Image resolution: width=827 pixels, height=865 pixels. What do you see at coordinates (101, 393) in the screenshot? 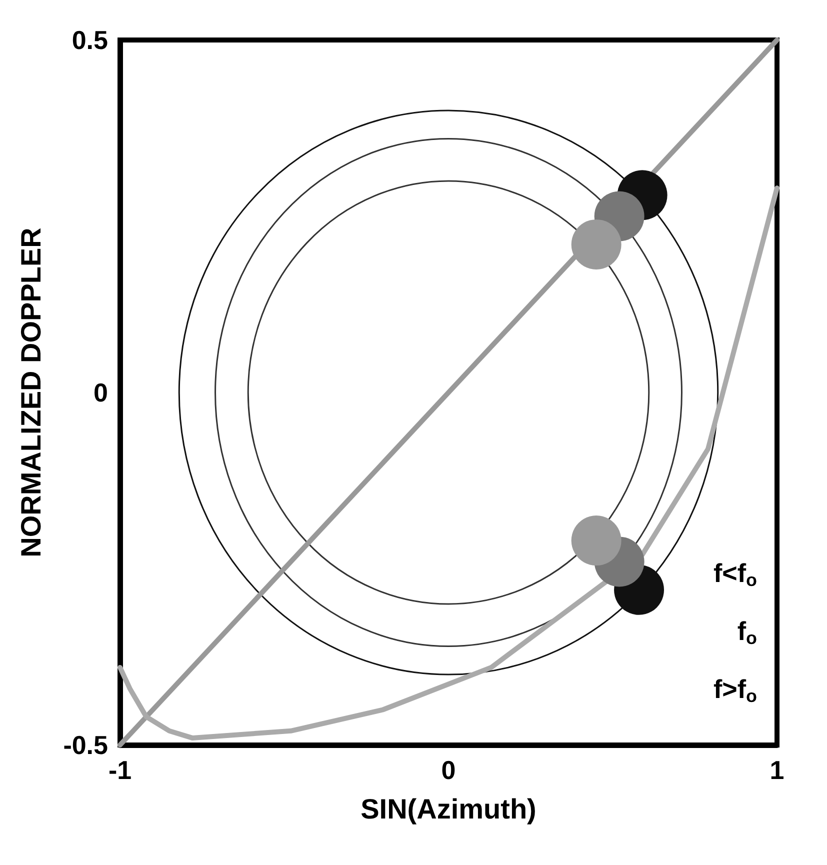
I see `y-tick-label: 0` at bounding box center [101, 393].